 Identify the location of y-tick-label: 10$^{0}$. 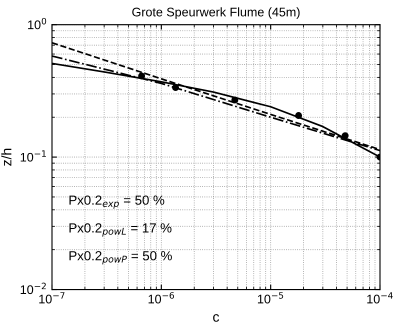
(37, 24).